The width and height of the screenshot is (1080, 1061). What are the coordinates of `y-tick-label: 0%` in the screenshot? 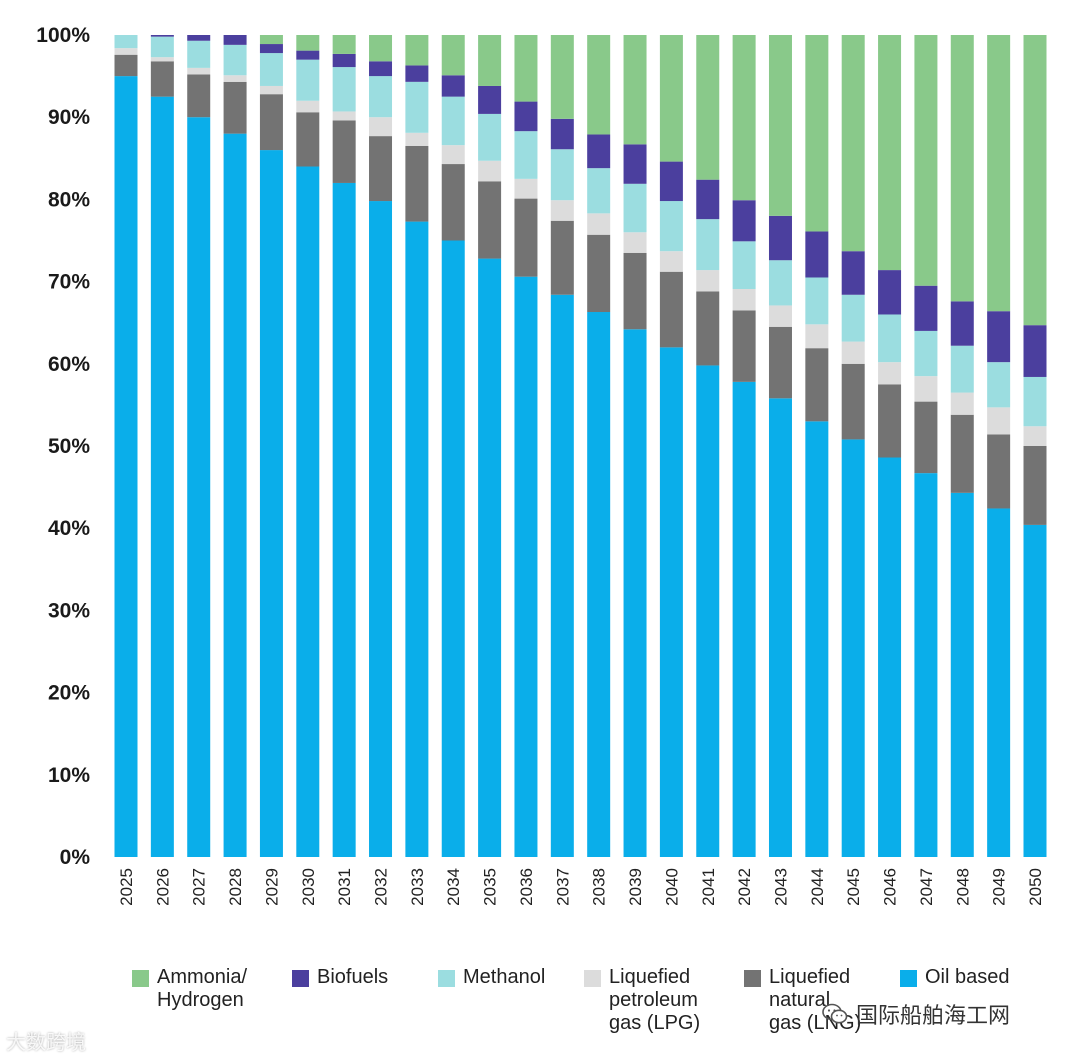 It's located at (75, 857).